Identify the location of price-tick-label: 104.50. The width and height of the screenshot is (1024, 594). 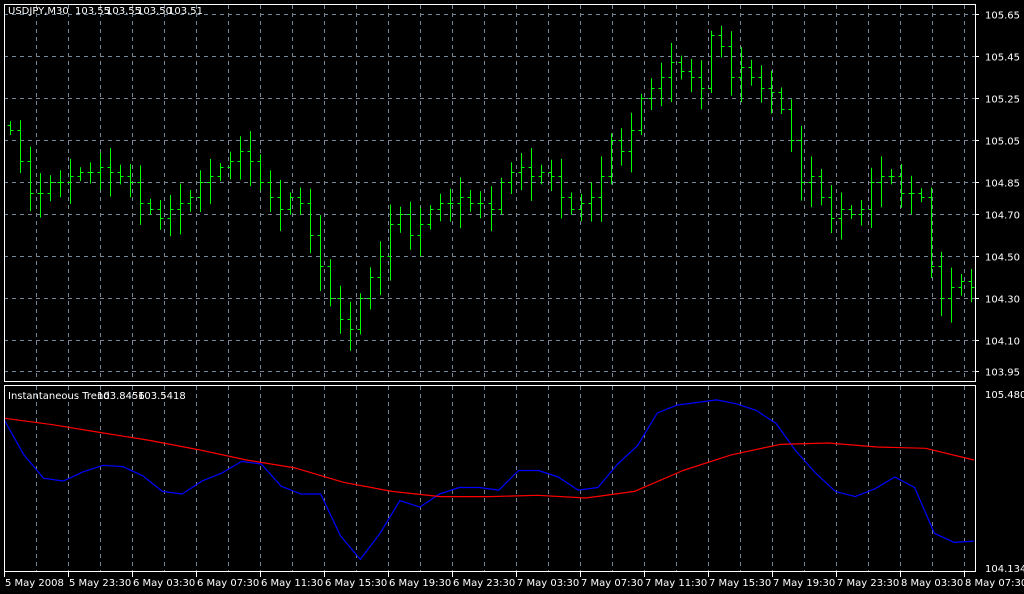
(1002, 258).